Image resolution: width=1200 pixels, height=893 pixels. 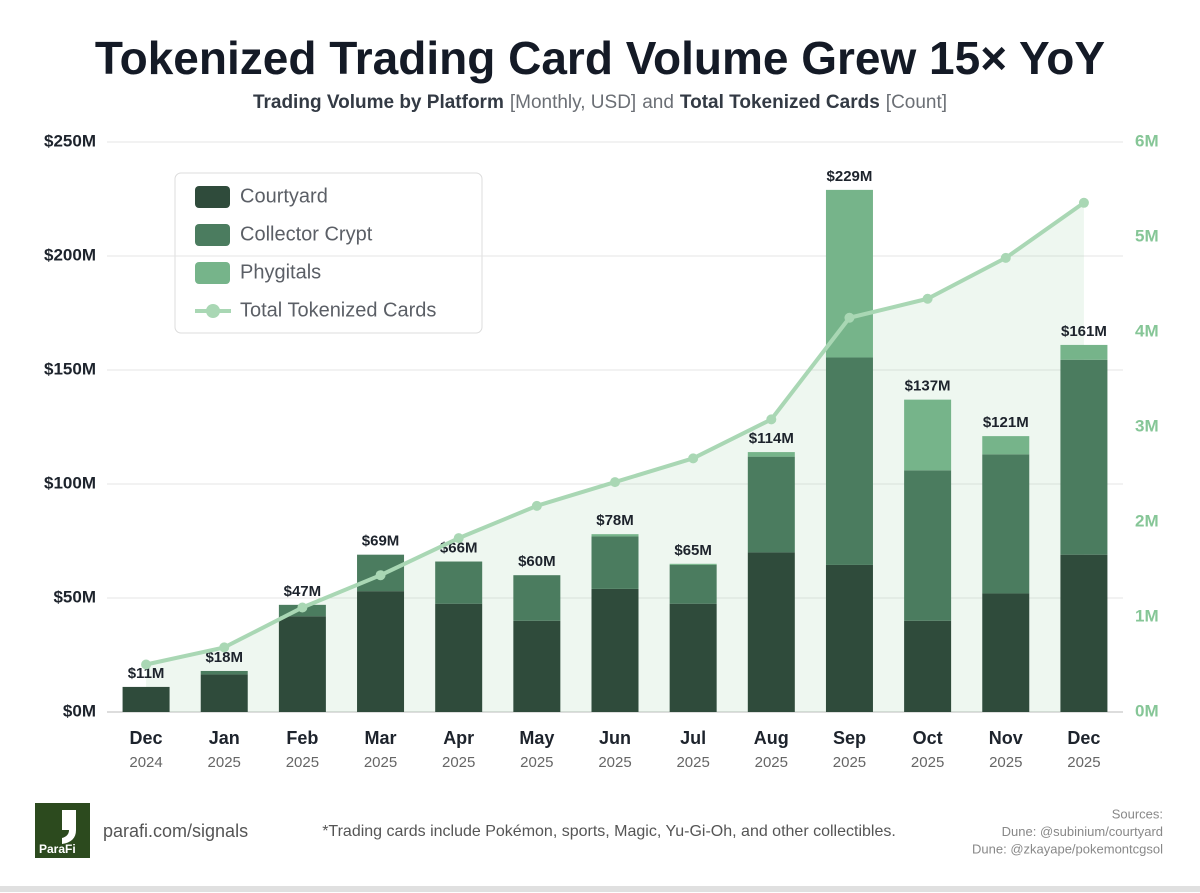 I want to click on x-tick-label: Apr, so click(x=458, y=738).